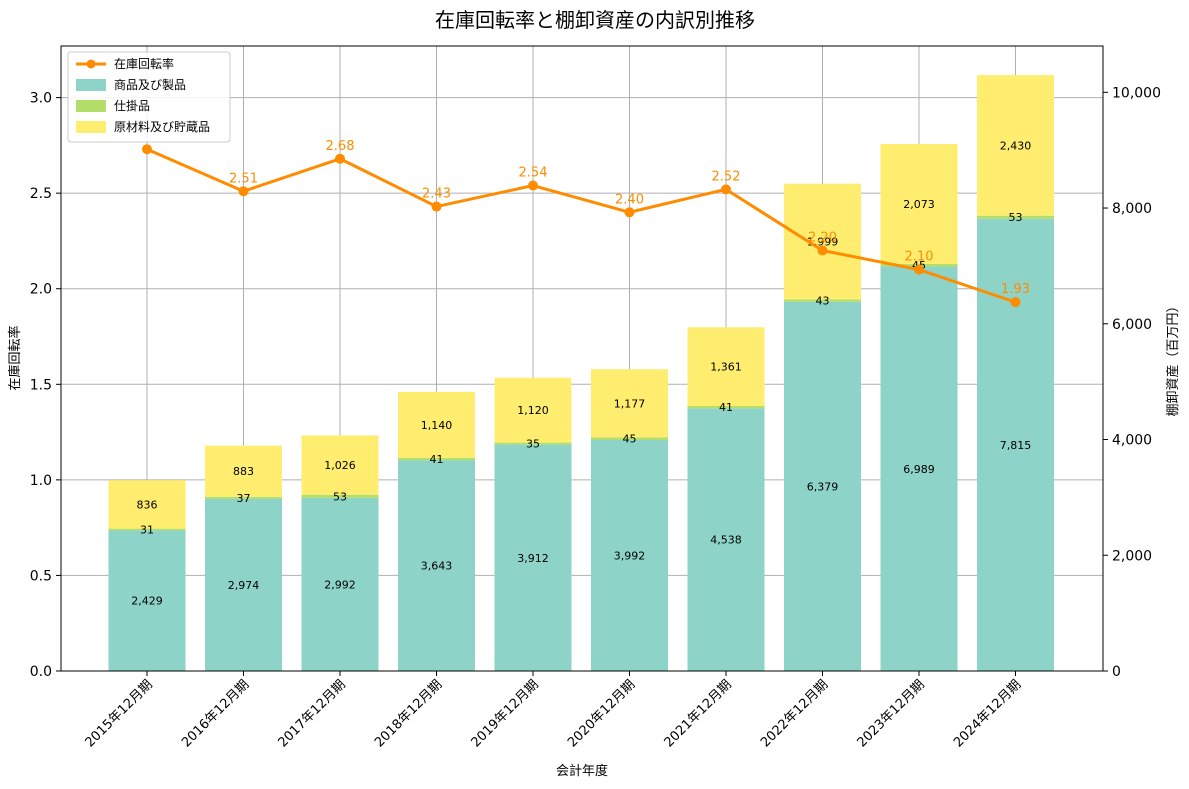 The width and height of the screenshot is (1189, 789). Describe the element at coordinates (581, 225) in the screenshot. I see `turnover-line-path` at that location.